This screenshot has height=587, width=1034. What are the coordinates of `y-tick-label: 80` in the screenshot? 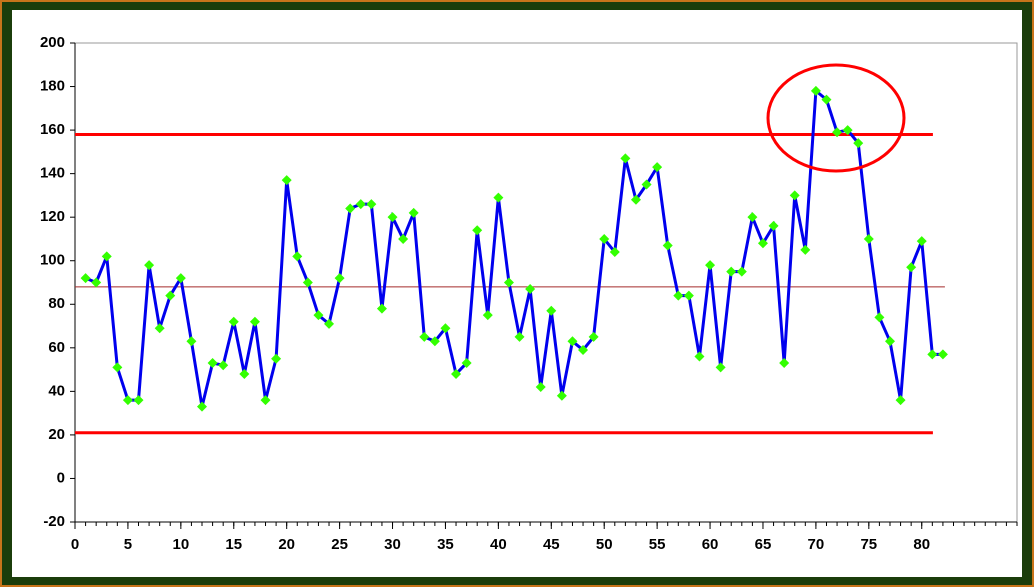 It's located at (56, 303).